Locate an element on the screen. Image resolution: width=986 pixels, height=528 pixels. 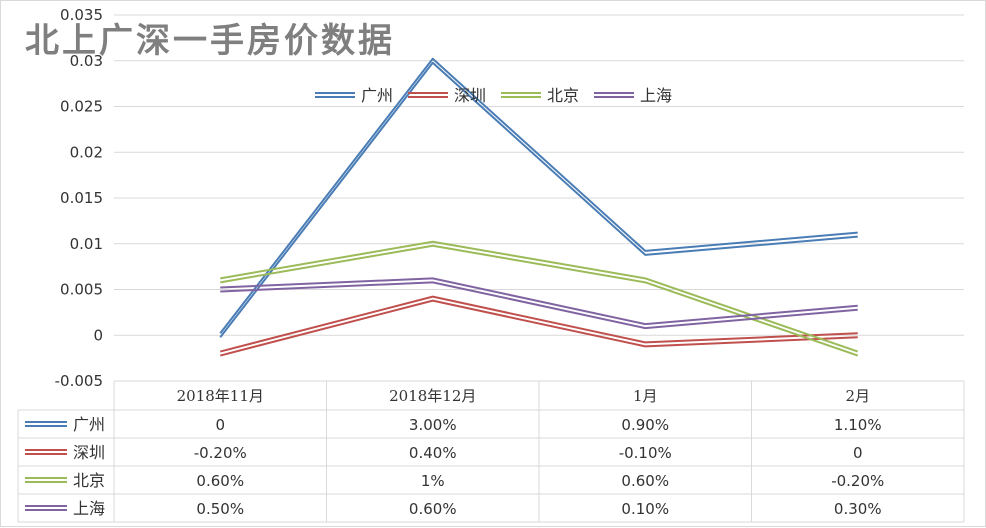
table-cell-value: -0.10% is located at coordinates (645, 453).